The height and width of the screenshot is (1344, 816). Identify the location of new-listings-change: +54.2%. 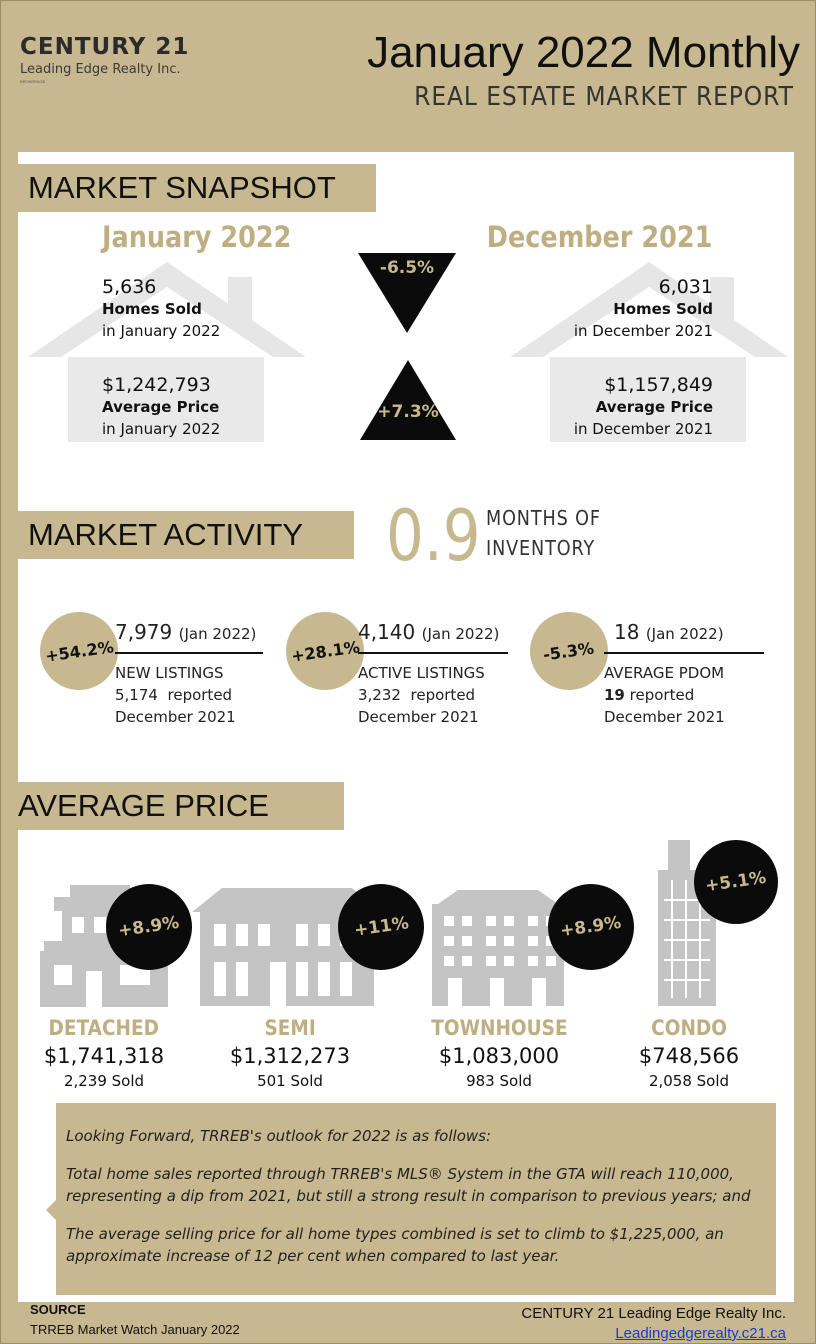
(79, 651).